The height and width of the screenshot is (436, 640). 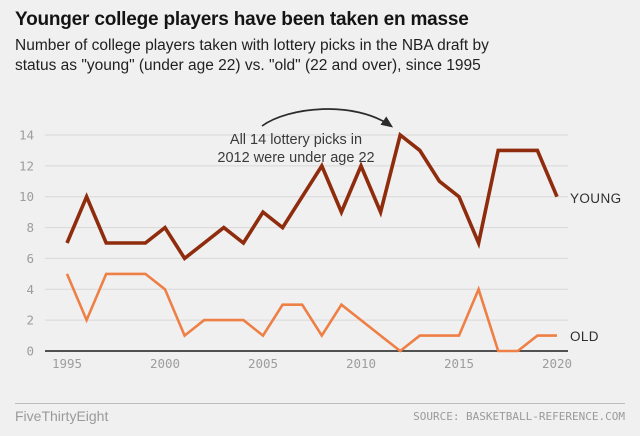 I want to click on y-tick-label: 14, so click(x=26, y=135).